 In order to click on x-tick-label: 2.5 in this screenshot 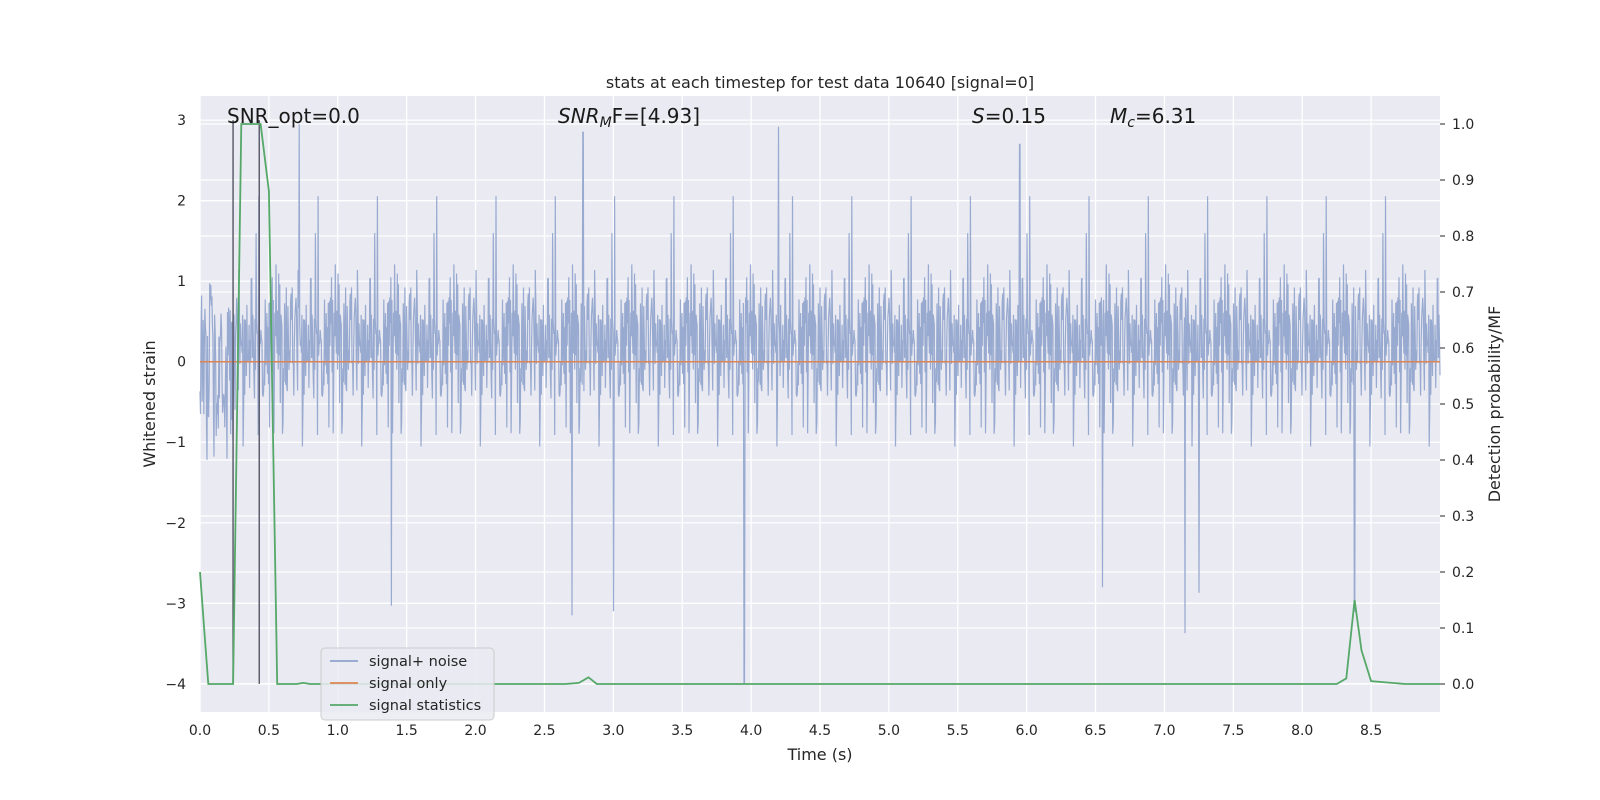, I will do `click(544, 731)`.